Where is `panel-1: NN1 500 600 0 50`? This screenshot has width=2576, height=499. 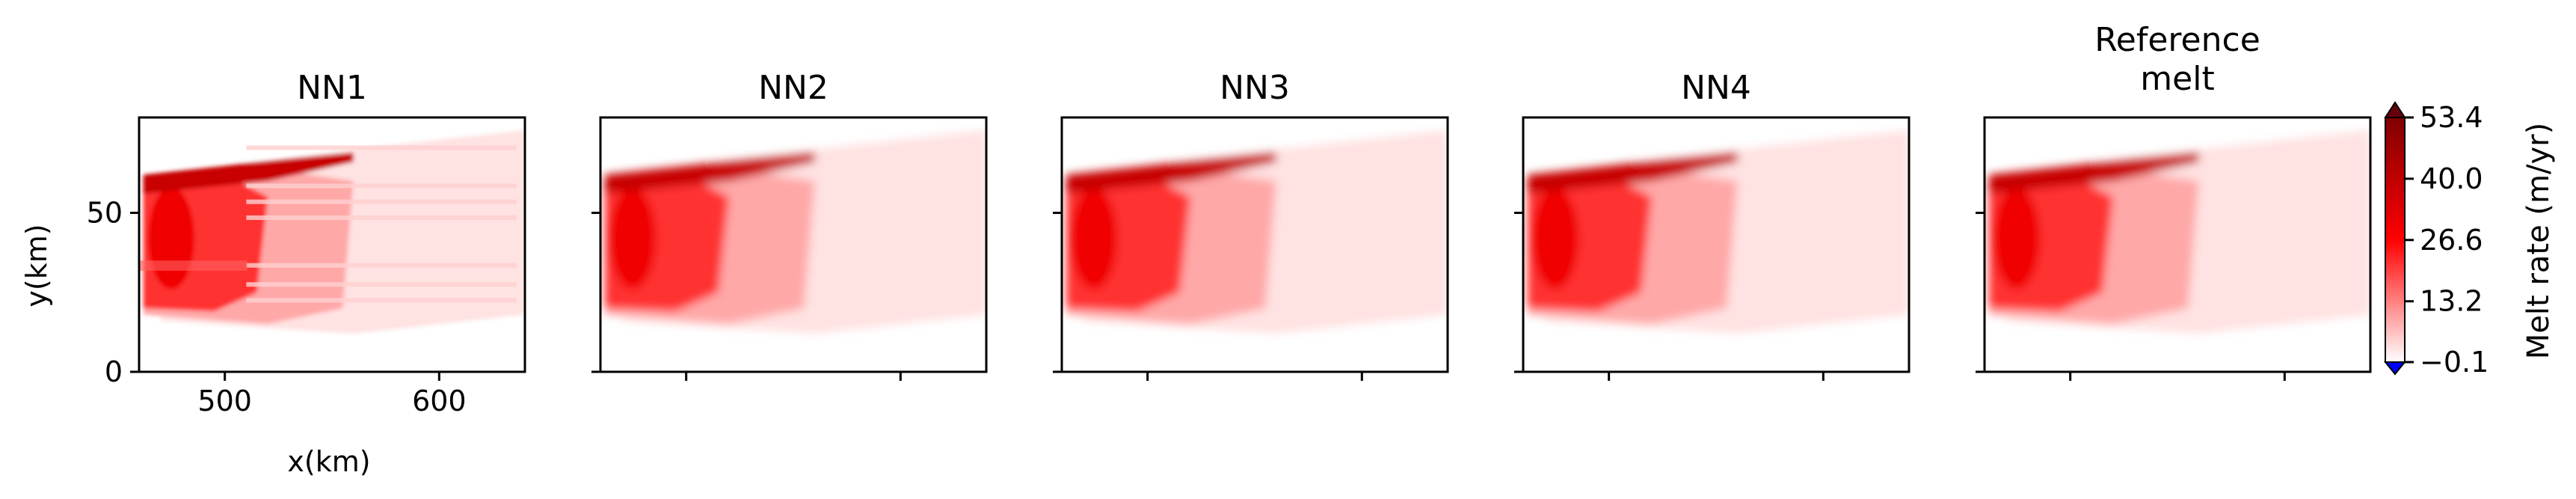
panel-1: NN1 500 600 0 50 is located at coordinates (306, 243).